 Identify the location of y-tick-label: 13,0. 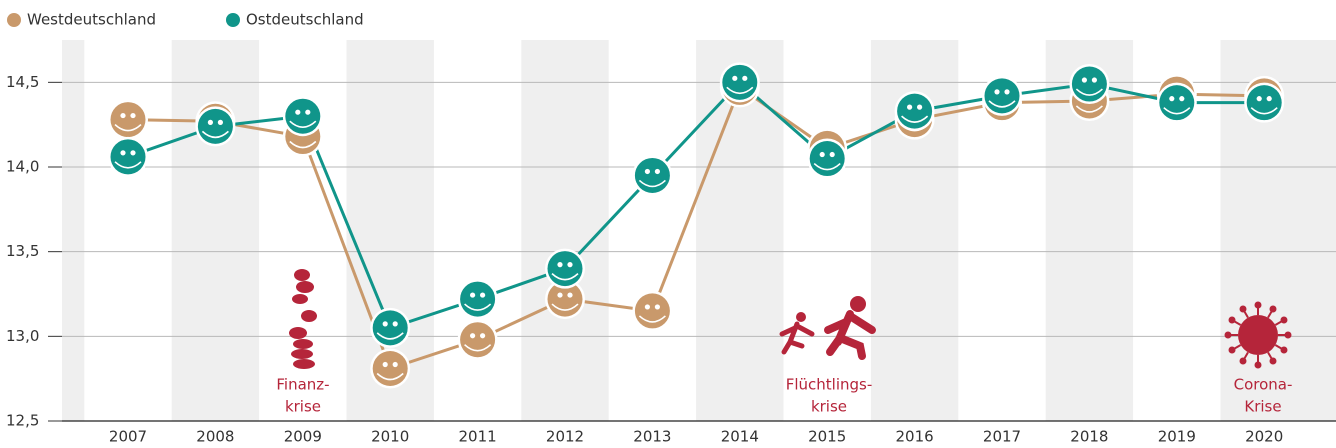
(22, 336).